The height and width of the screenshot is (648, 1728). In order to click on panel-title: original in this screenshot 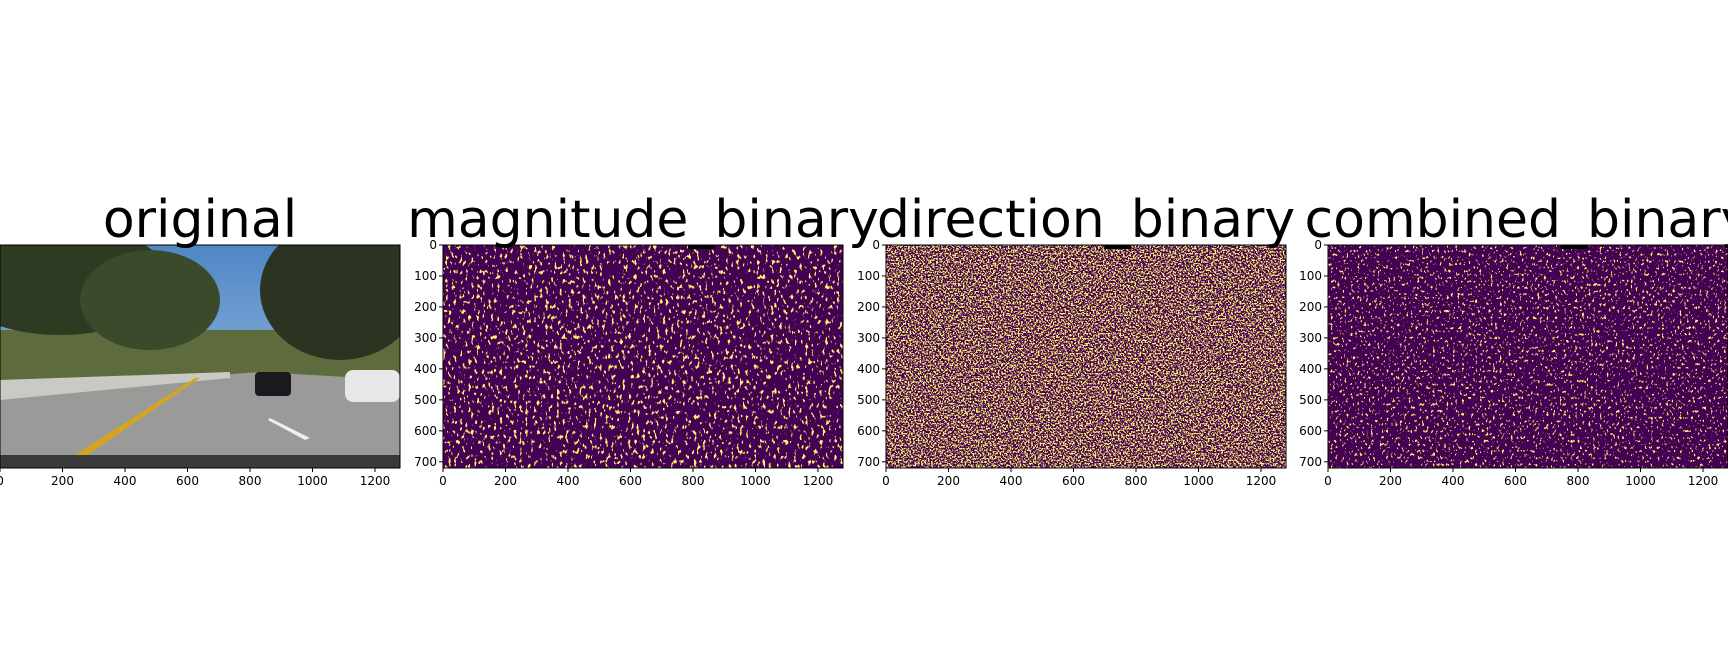, I will do `click(200, 220)`.